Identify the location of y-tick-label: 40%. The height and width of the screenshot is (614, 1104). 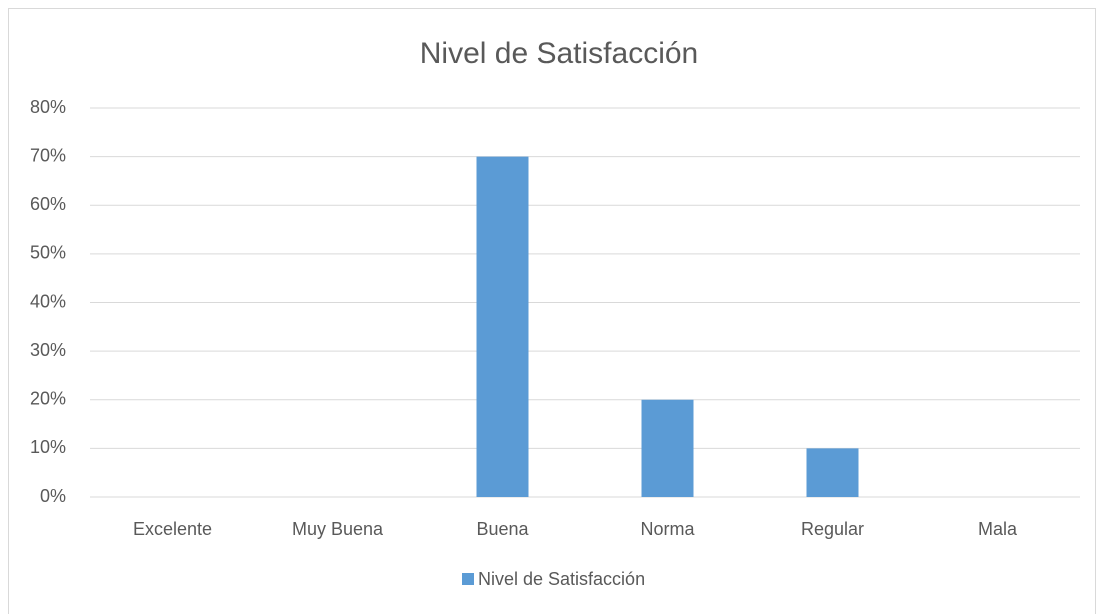
(48, 301).